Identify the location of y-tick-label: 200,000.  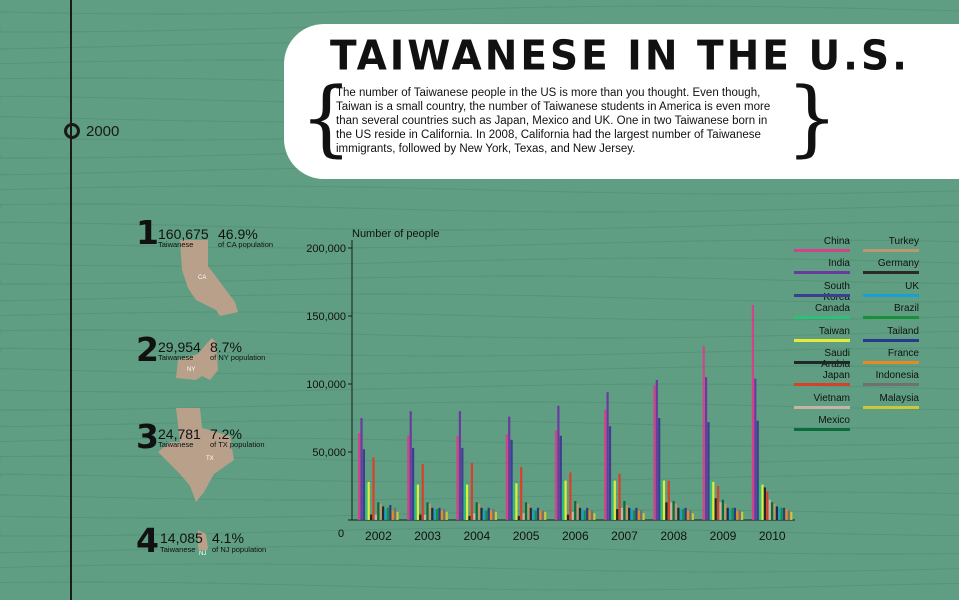
(326, 249).